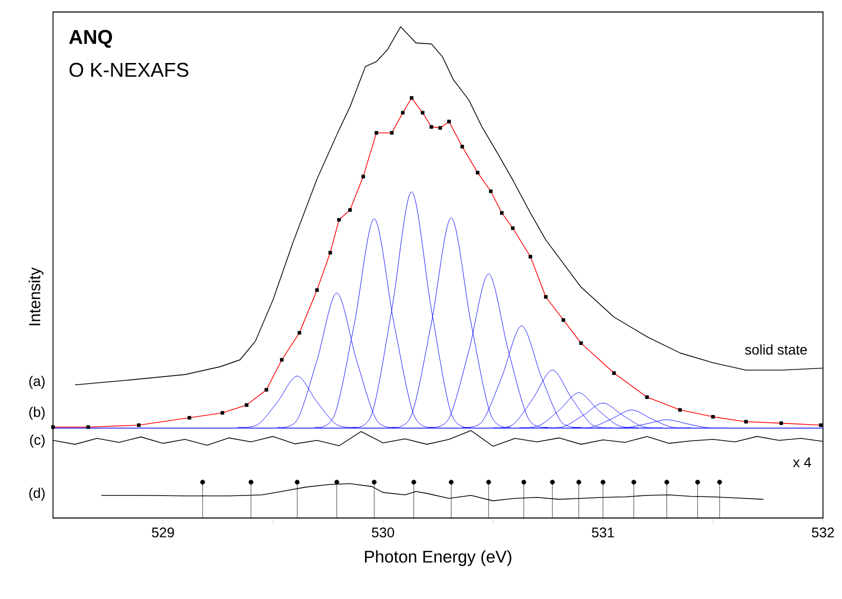 This screenshot has height=599, width=842. What do you see at coordinates (37, 413) in the screenshot?
I see `text: (b)` at bounding box center [37, 413].